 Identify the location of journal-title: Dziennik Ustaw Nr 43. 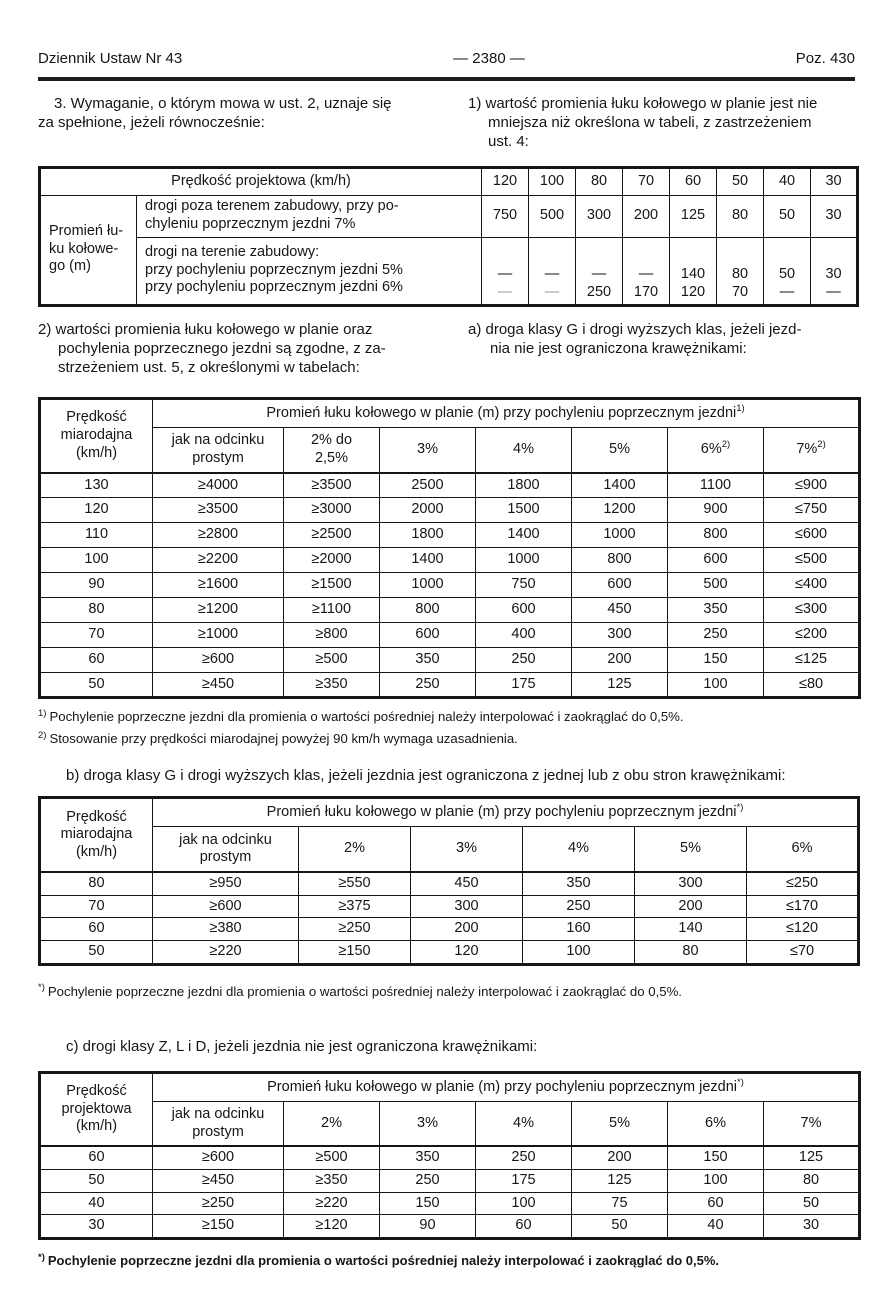
(110, 58).